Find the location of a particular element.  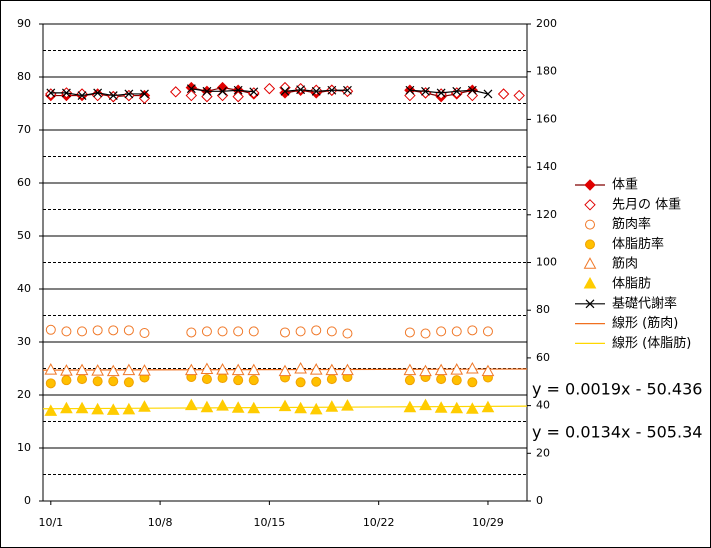

y-tick-label: 60 is located at coordinates (24, 182).